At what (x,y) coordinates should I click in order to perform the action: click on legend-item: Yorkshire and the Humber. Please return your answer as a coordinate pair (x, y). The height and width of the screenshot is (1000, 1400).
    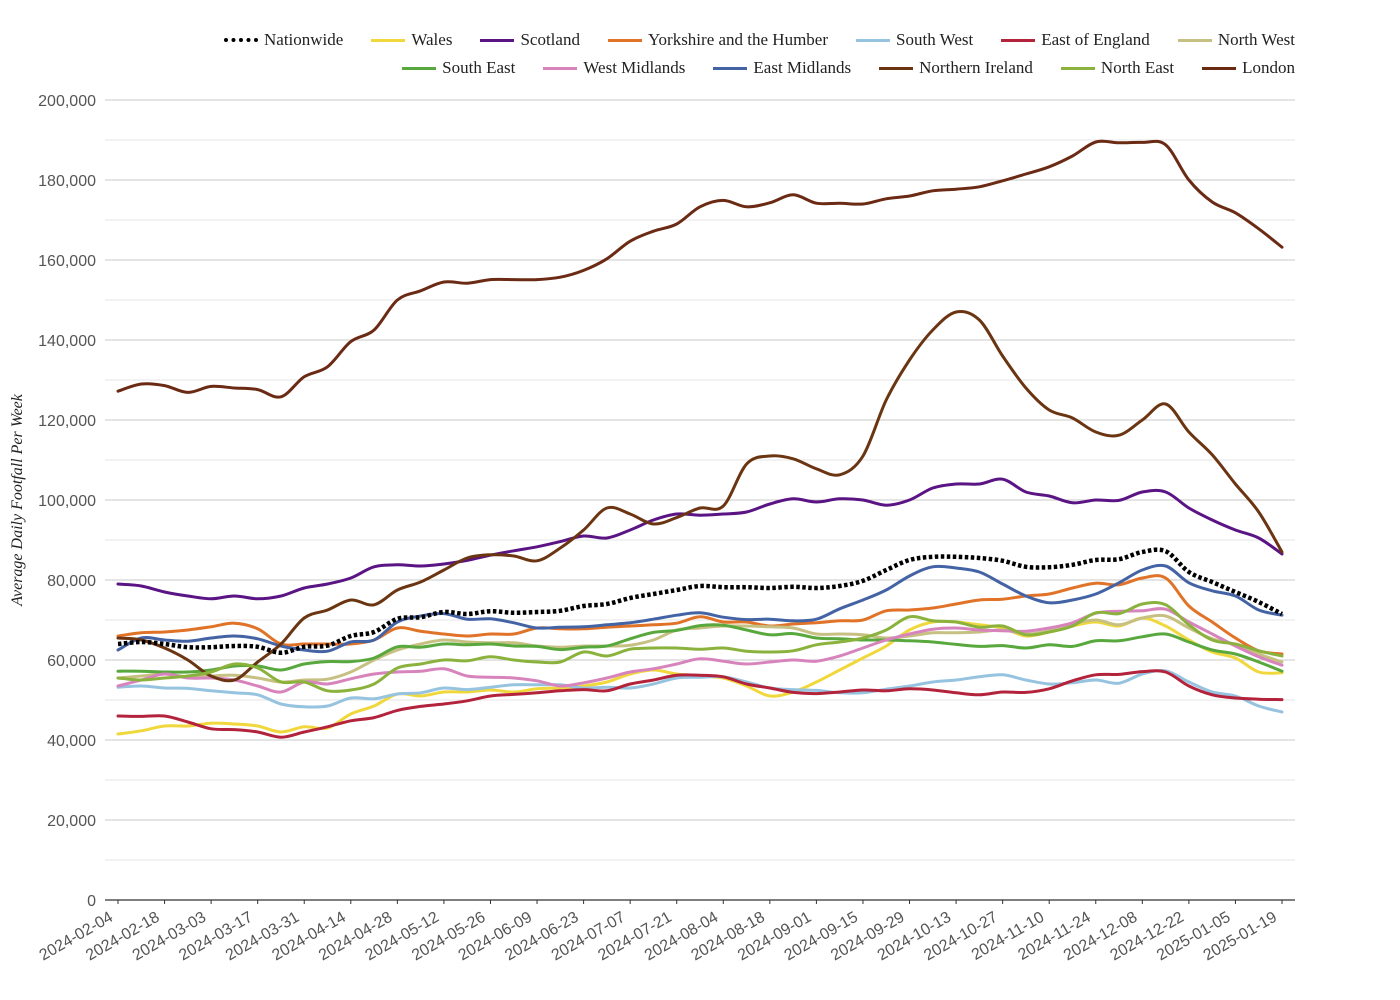
    Looking at the image, I should click on (718, 40).